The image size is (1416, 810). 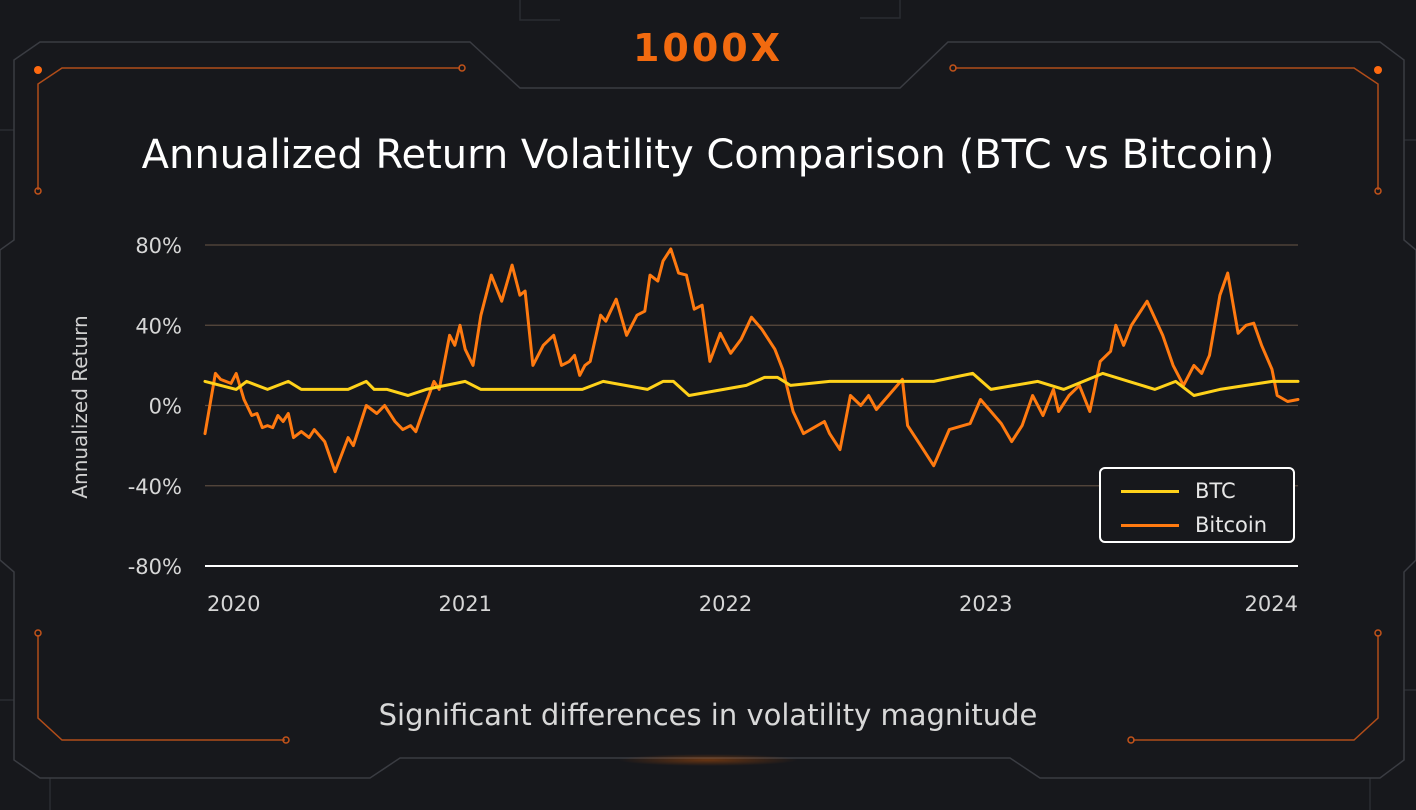 What do you see at coordinates (708, 48) in the screenshot?
I see `brand-logo: 1000X` at bounding box center [708, 48].